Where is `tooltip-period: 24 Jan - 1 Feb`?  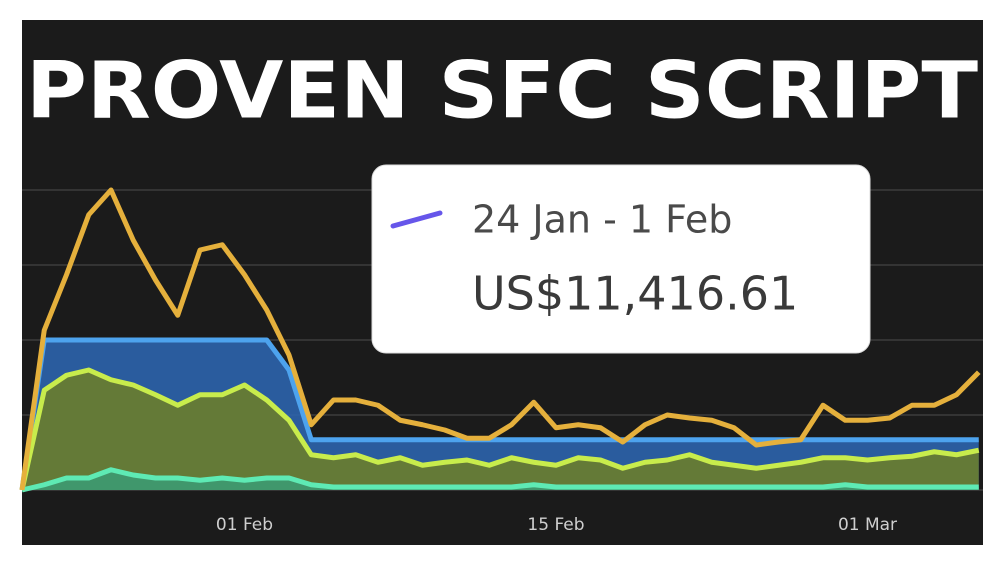
tooltip-period: 24 Jan - 1 Feb is located at coordinates (602, 220).